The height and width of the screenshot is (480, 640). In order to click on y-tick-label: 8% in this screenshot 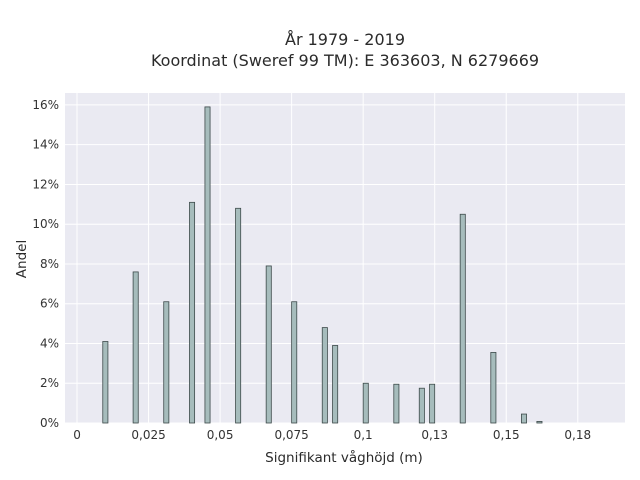, I will do `click(49, 264)`.